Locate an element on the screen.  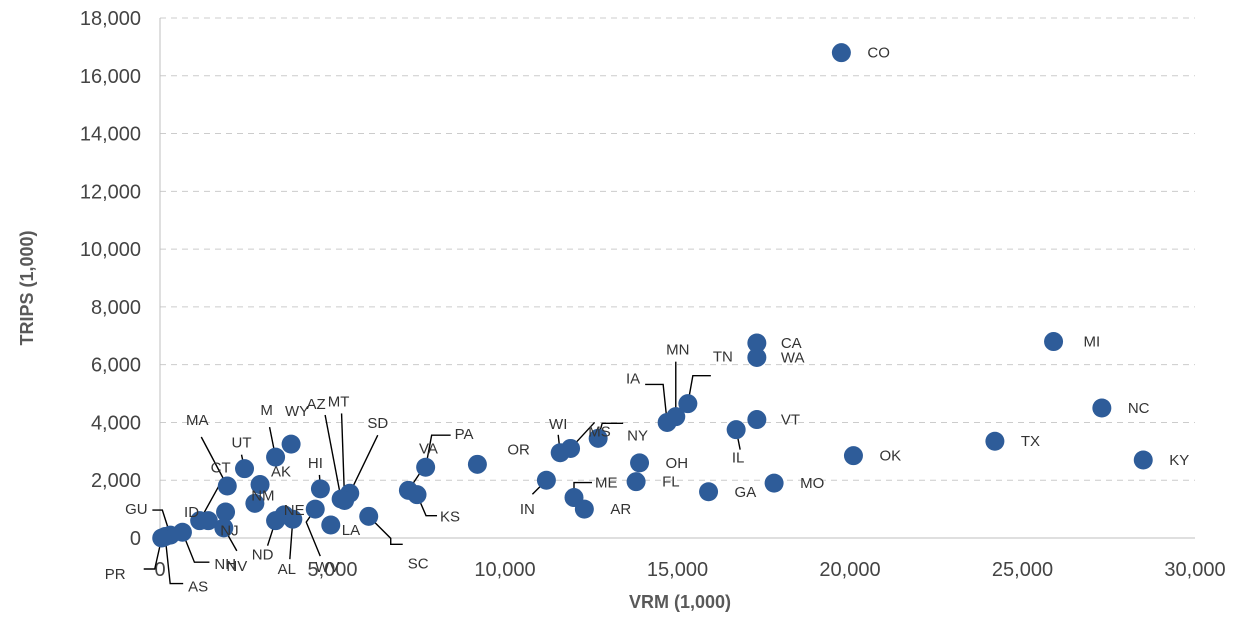
data-point-ak is located at coordinates (260, 485).